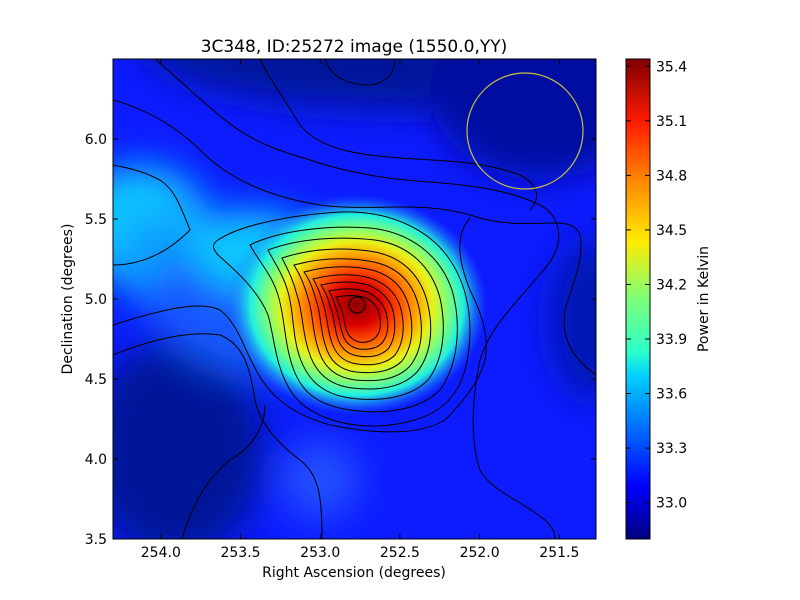  I want to click on colorbar-frame, so click(638, 299).